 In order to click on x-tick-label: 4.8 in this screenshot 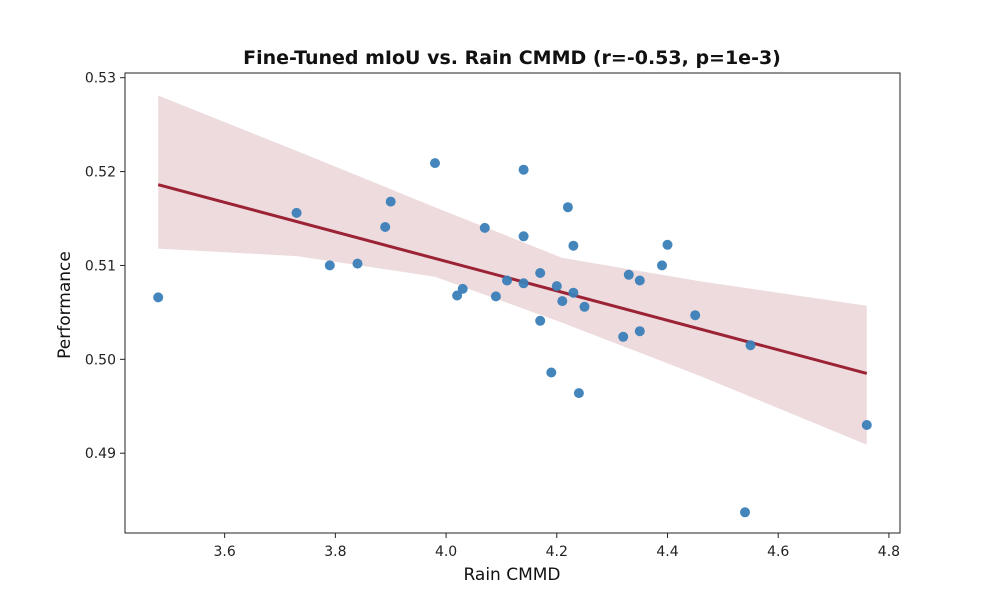, I will do `click(889, 552)`.